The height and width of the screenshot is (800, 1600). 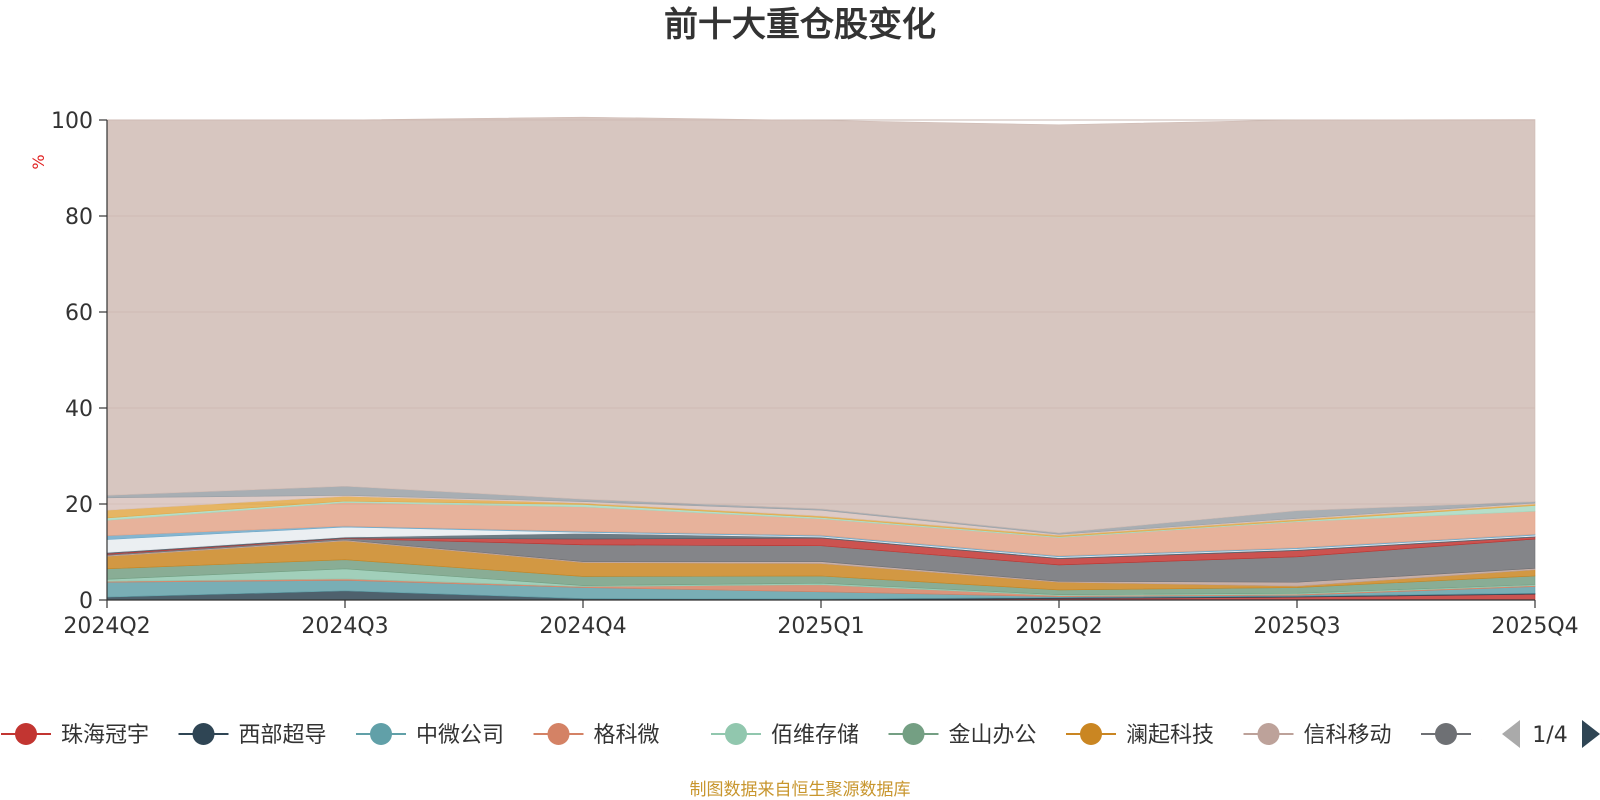 I want to click on legend-item-4: 佰维存储, so click(x=785, y=735).